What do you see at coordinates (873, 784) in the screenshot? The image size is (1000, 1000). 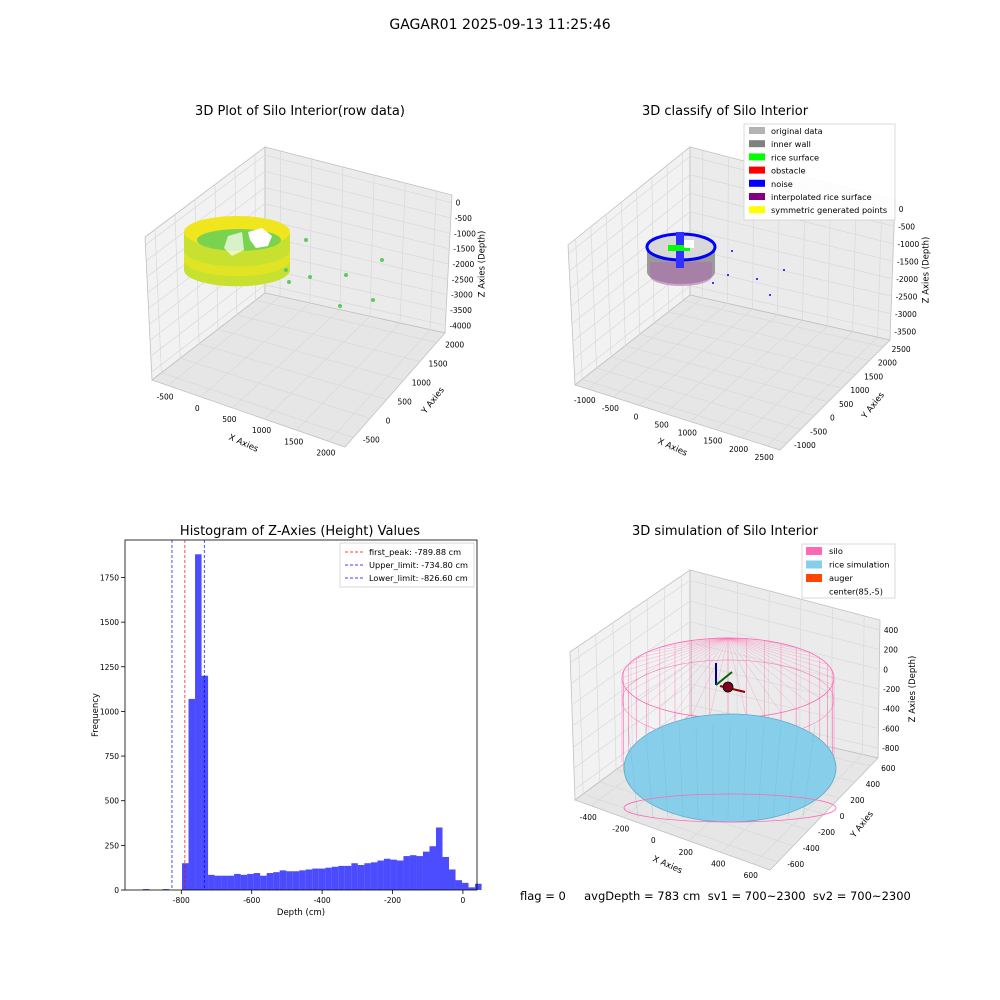 I see `sim-ytick-label: 400` at bounding box center [873, 784].